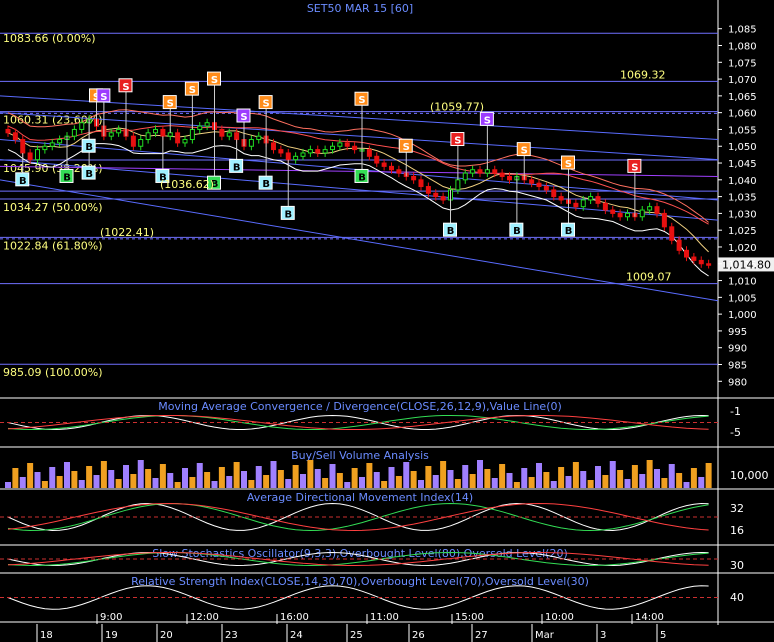  I want to click on y-tick-label: 1,065, so click(742, 97).